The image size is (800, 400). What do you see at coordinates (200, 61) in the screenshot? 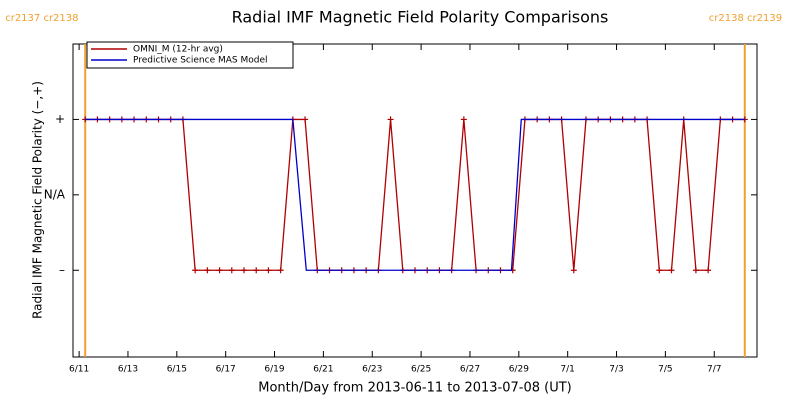
I see `legend-label: Predictive Science MAS Model` at bounding box center [200, 61].